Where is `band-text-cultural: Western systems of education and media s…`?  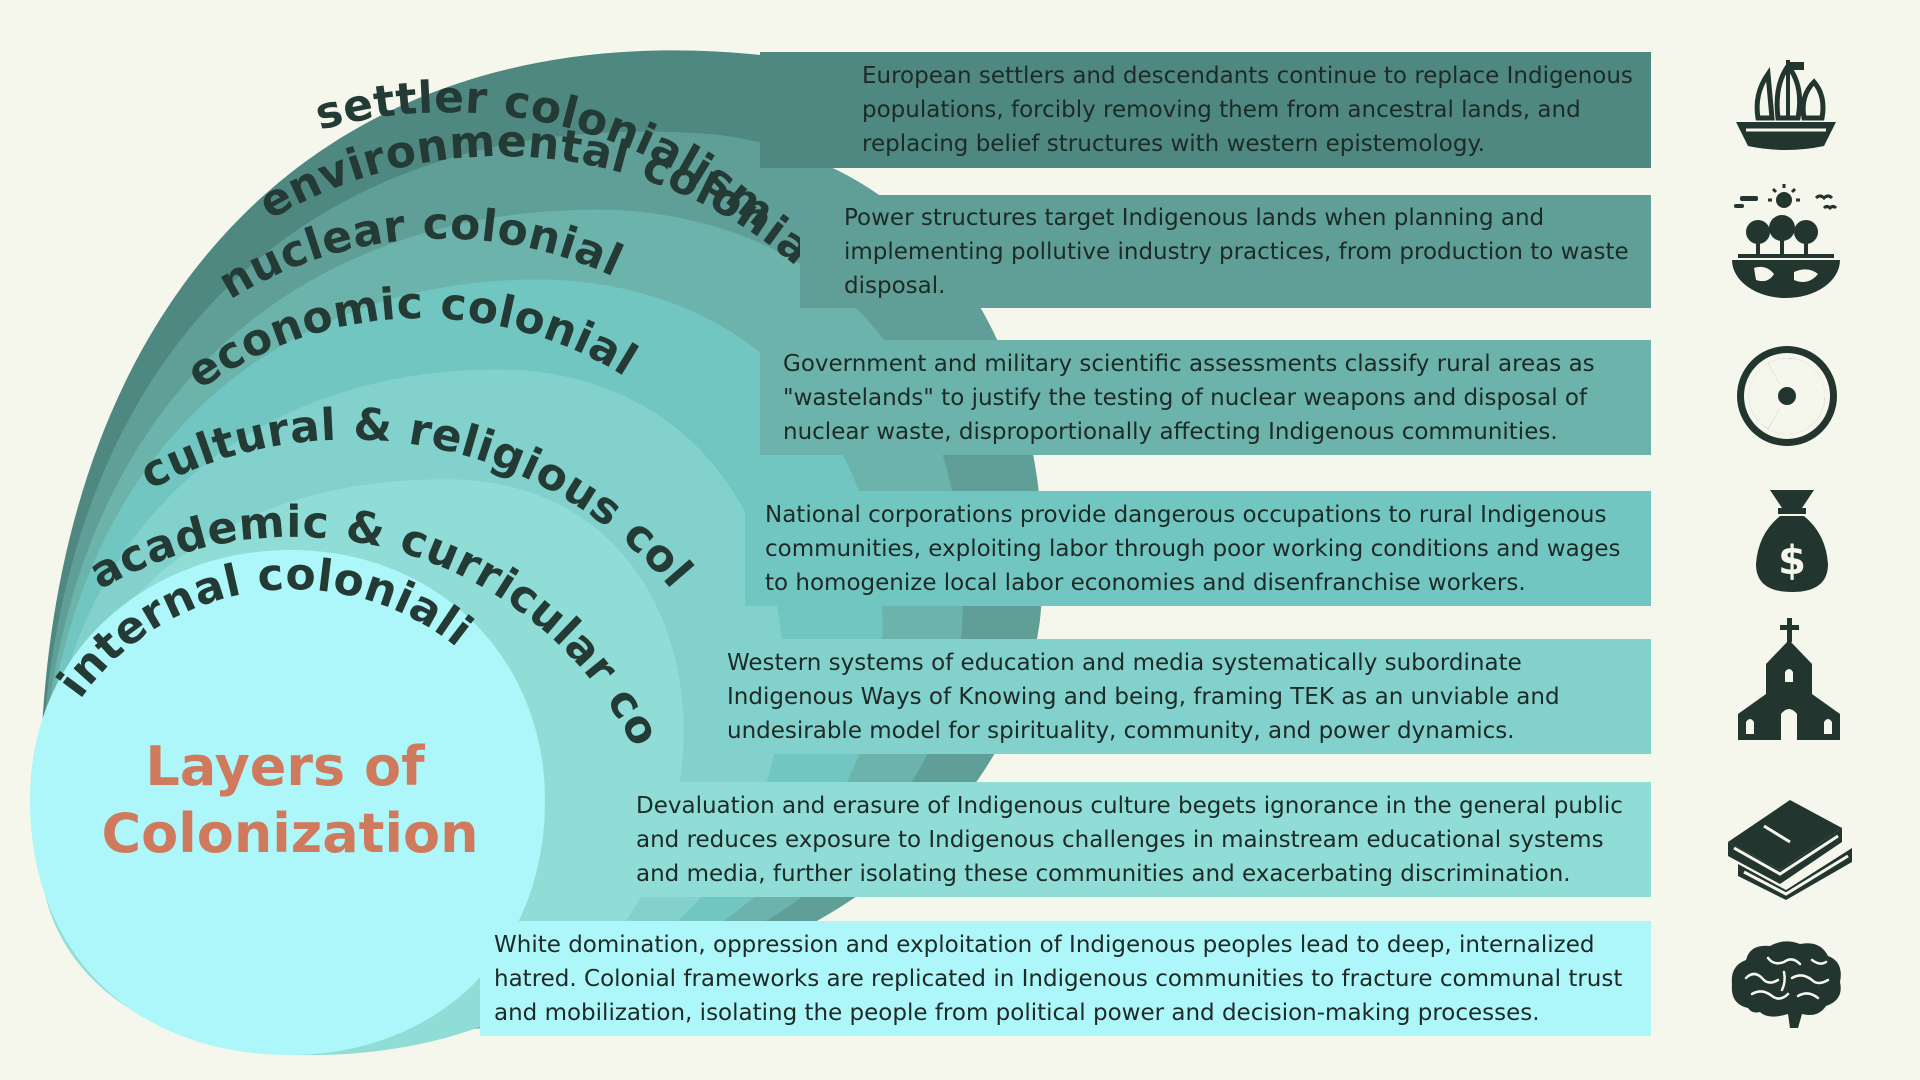
band-text-cultural: Western systems of education and media s… is located at coordinates (1143, 696).